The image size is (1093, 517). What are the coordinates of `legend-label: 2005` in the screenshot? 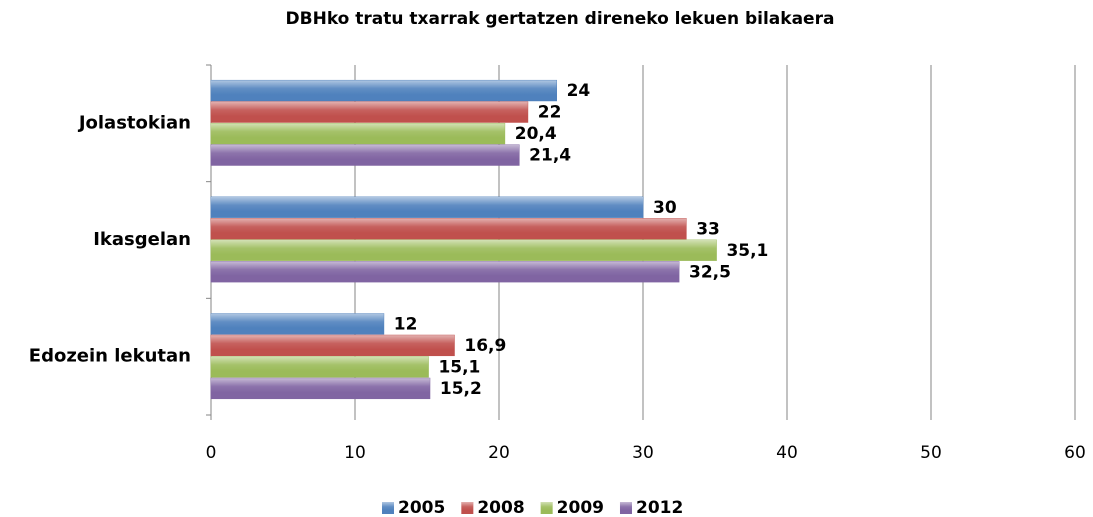 It's located at (421, 507).